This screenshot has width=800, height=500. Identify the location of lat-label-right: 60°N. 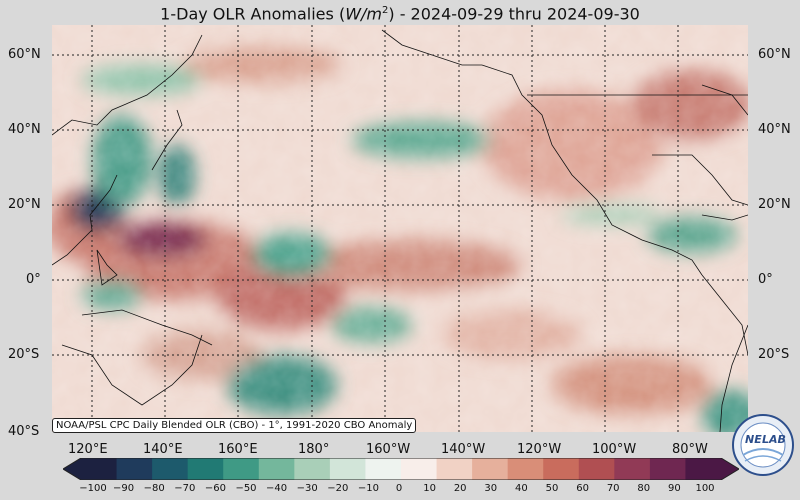
(774, 54).